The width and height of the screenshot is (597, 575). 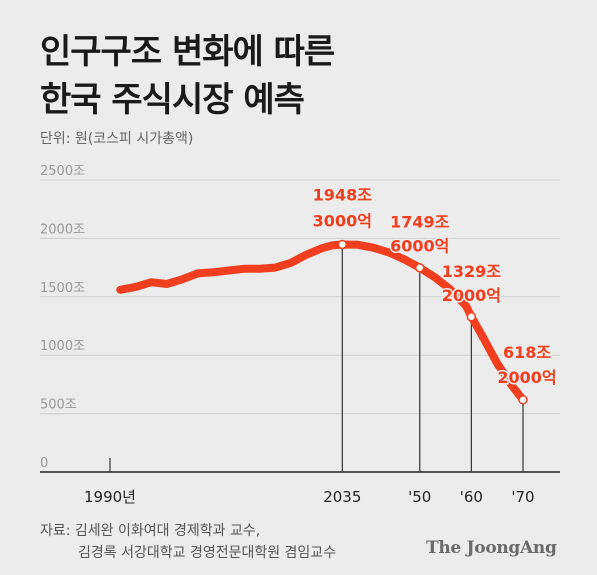 I want to click on y-tick-label: 500조, so click(x=58, y=405).